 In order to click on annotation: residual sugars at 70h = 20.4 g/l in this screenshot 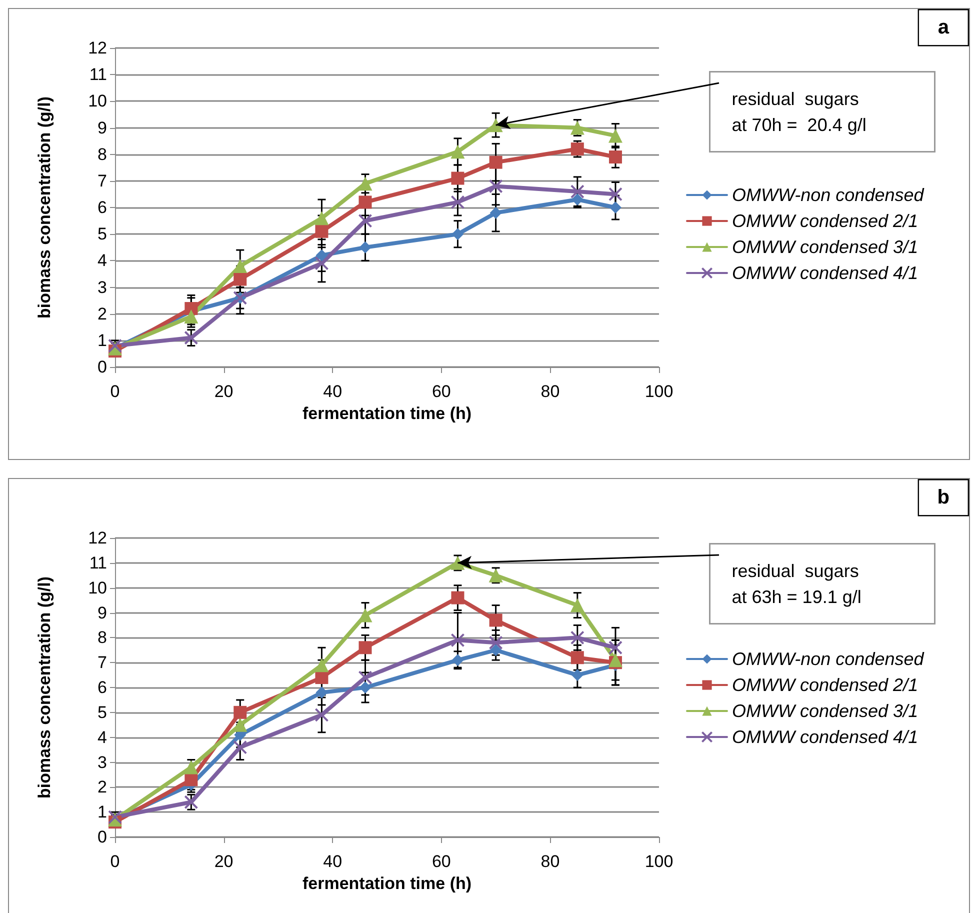, I will do `click(799, 111)`.